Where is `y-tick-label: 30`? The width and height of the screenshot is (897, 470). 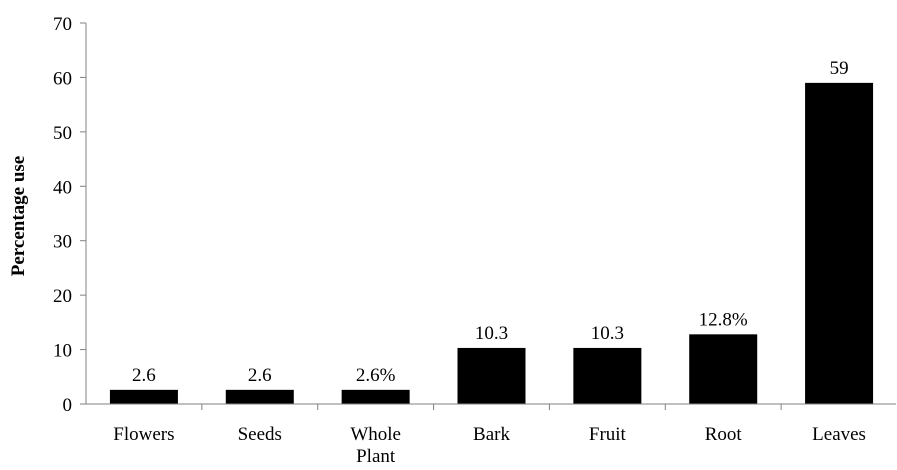 y-tick-label: 30 is located at coordinates (62, 242).